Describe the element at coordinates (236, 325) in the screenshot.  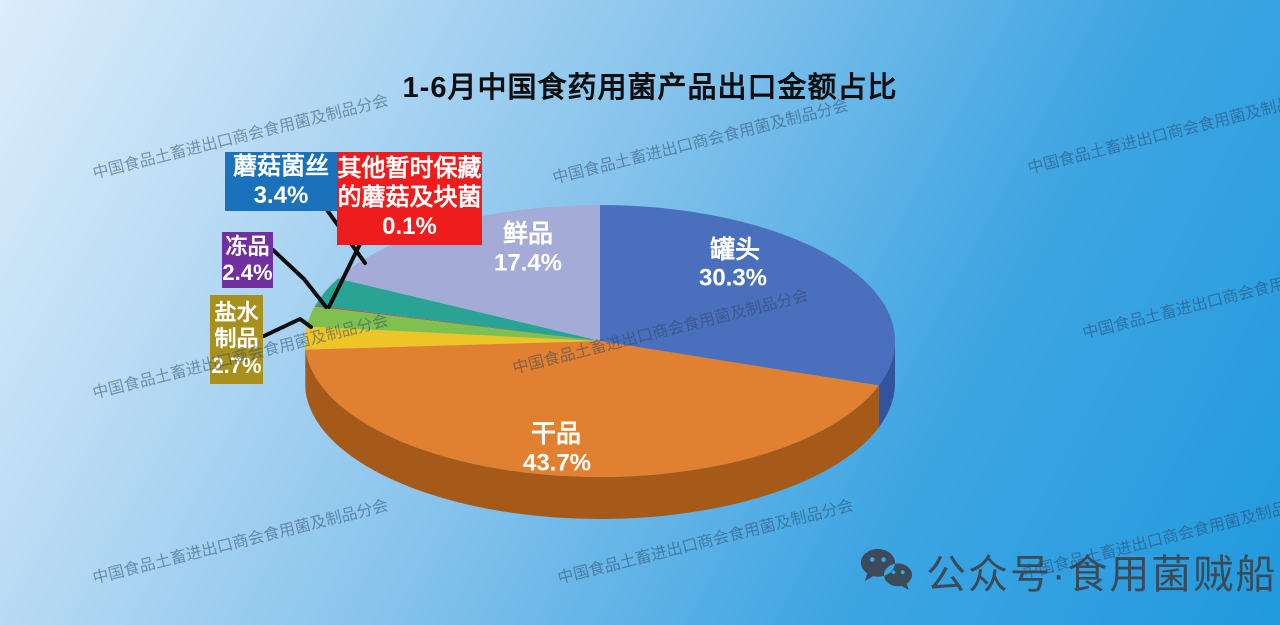
I see `callout-label: 盐水制品` at that location.